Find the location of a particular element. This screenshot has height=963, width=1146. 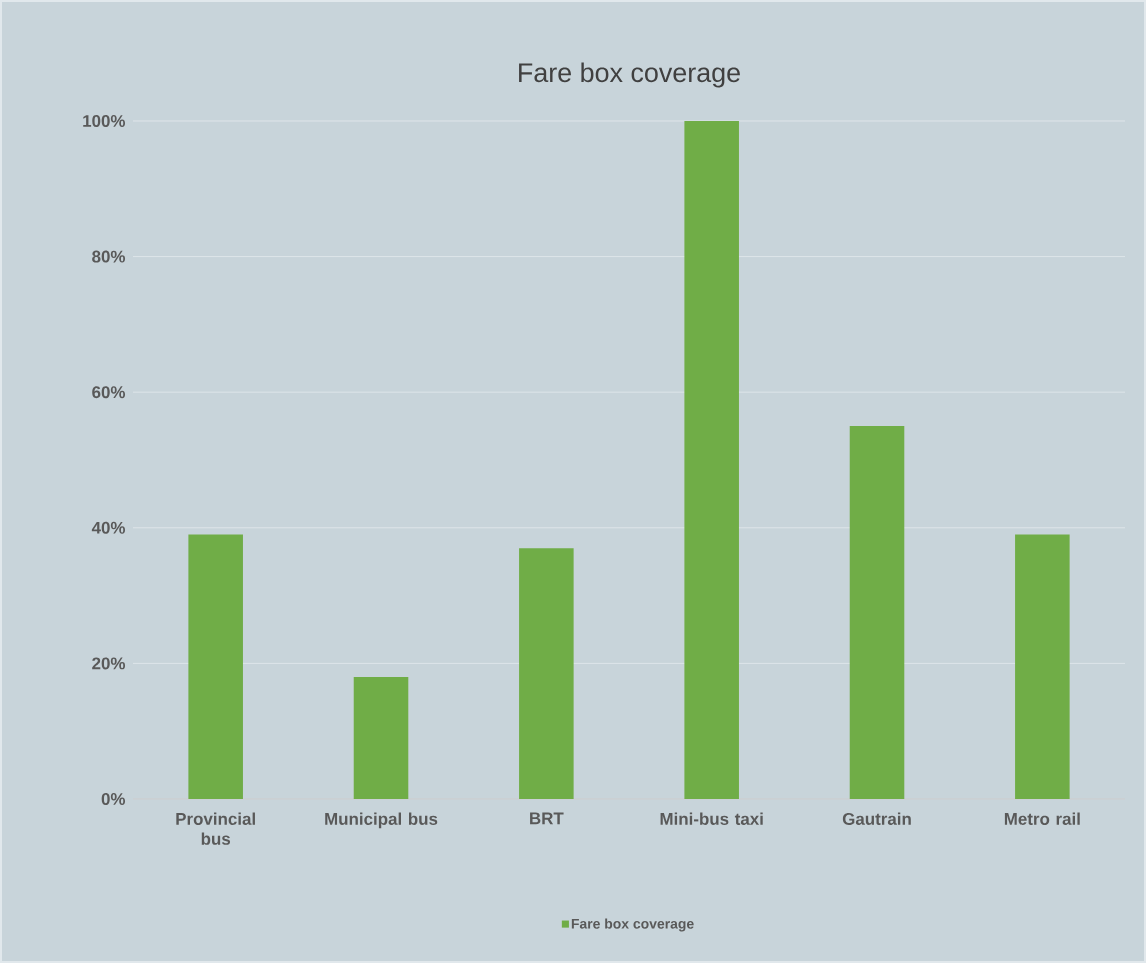

x-tick-label: Mini-bus taxi is located at coordinates (711, 818).